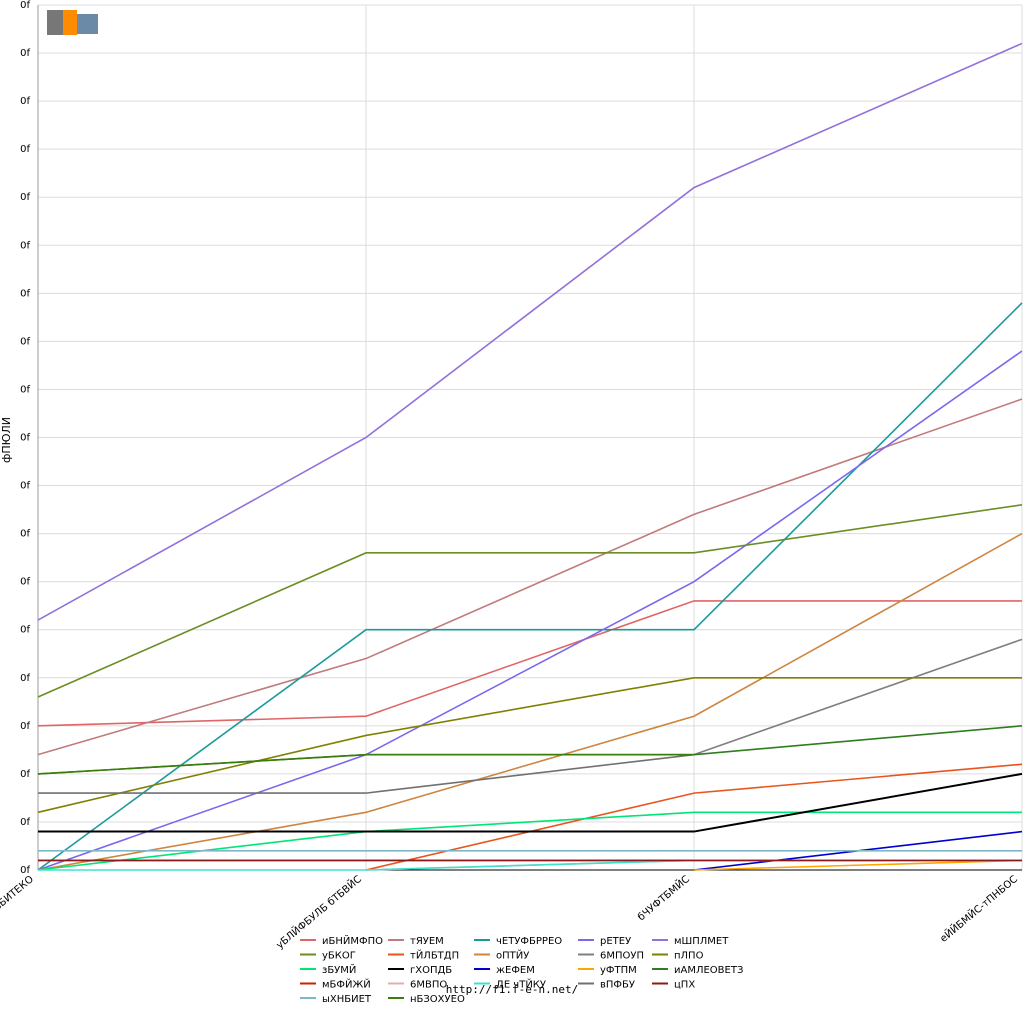 Image resolution: width=1024 pixels, height=1024 pixels. Describe the element at coordinates (978, 908) in the screenshot. I see `x-tick-label: еЙЙБМЙС-тПНБОС` at that location.